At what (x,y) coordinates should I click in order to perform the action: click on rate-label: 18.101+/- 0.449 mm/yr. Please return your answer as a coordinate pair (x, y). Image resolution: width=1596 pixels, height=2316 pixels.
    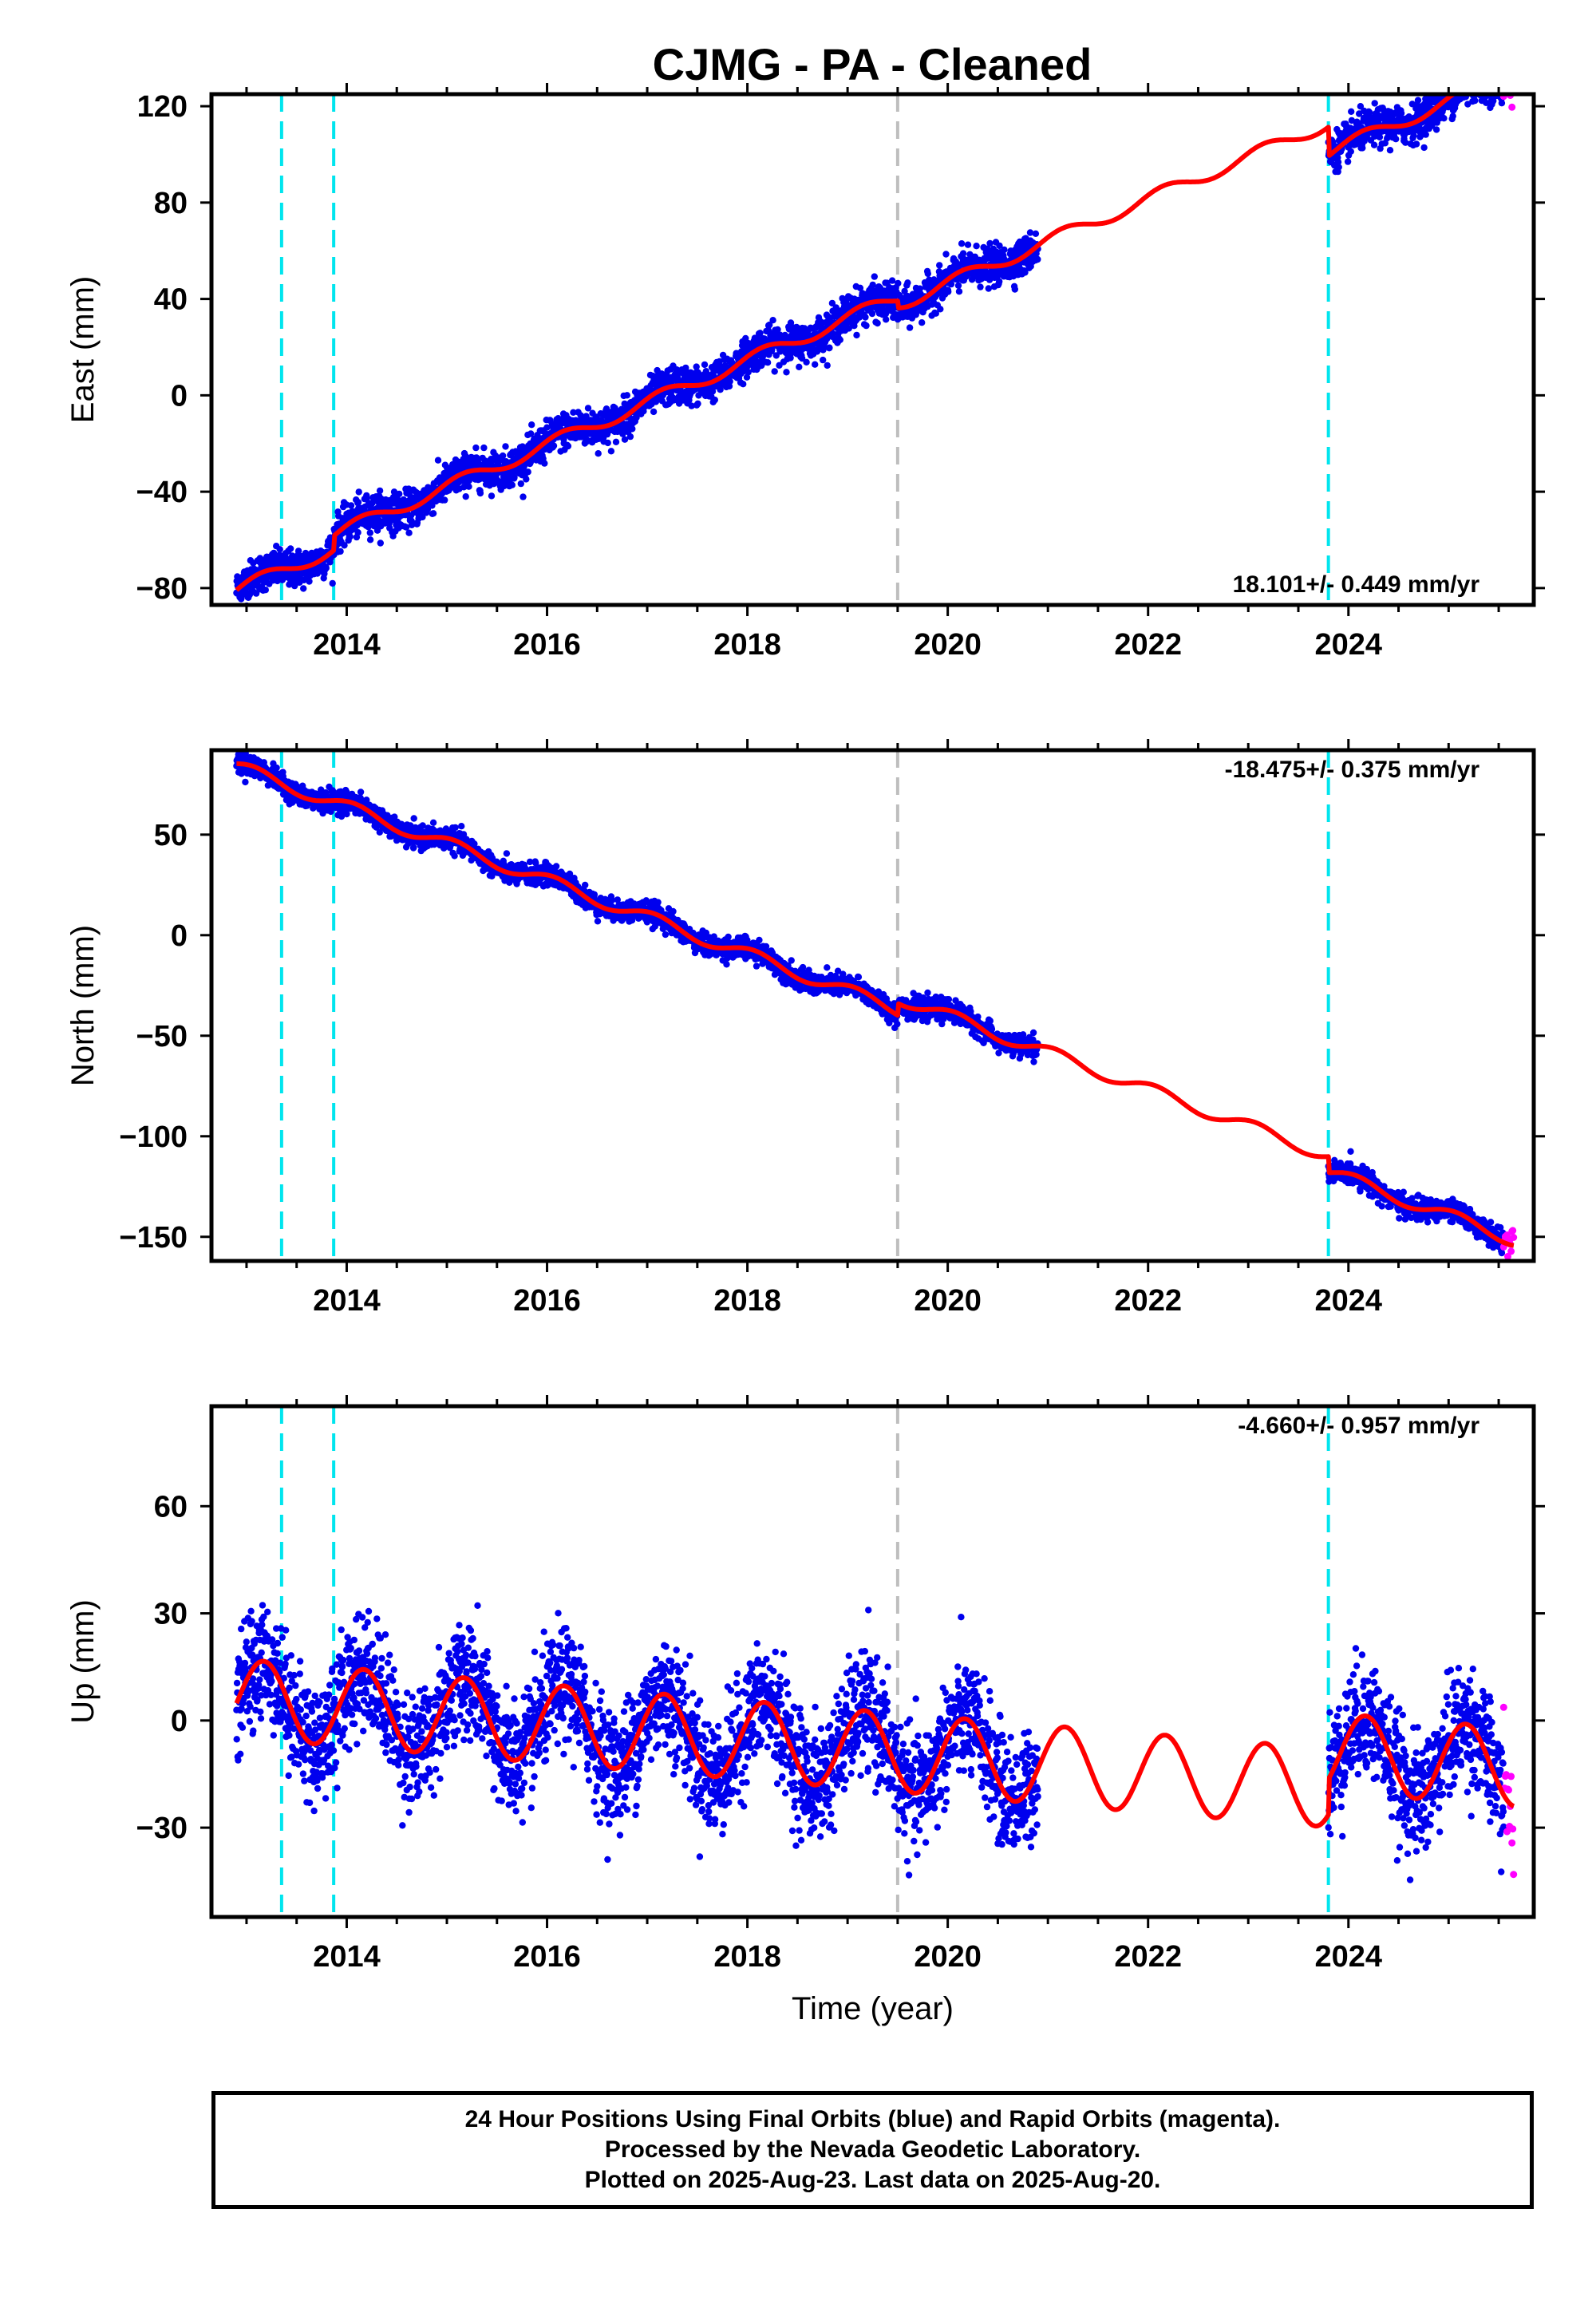
    Looking at the image, I should click on (1356, 584).